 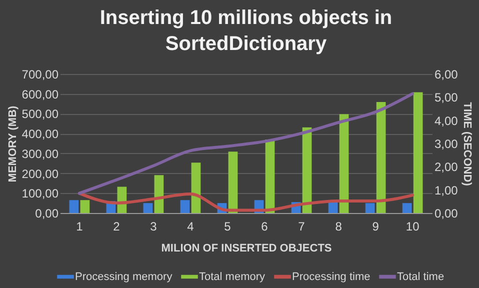 What do you see at coordinates (420, 276) in the screenshot?
I see `legend-label: Total time` at bounding box center [420, 276].